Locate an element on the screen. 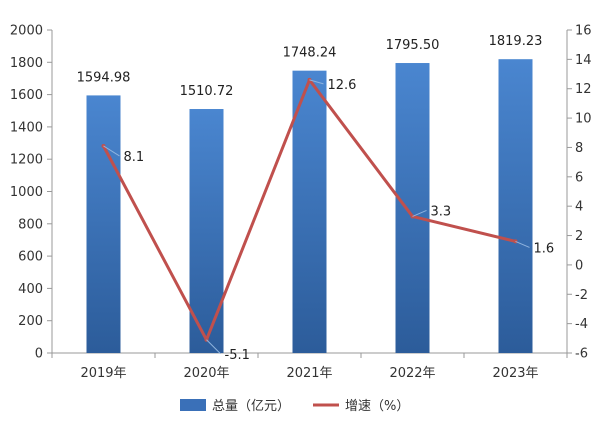  growth-value-label: 12.6 is located at coordinates (342, 85).